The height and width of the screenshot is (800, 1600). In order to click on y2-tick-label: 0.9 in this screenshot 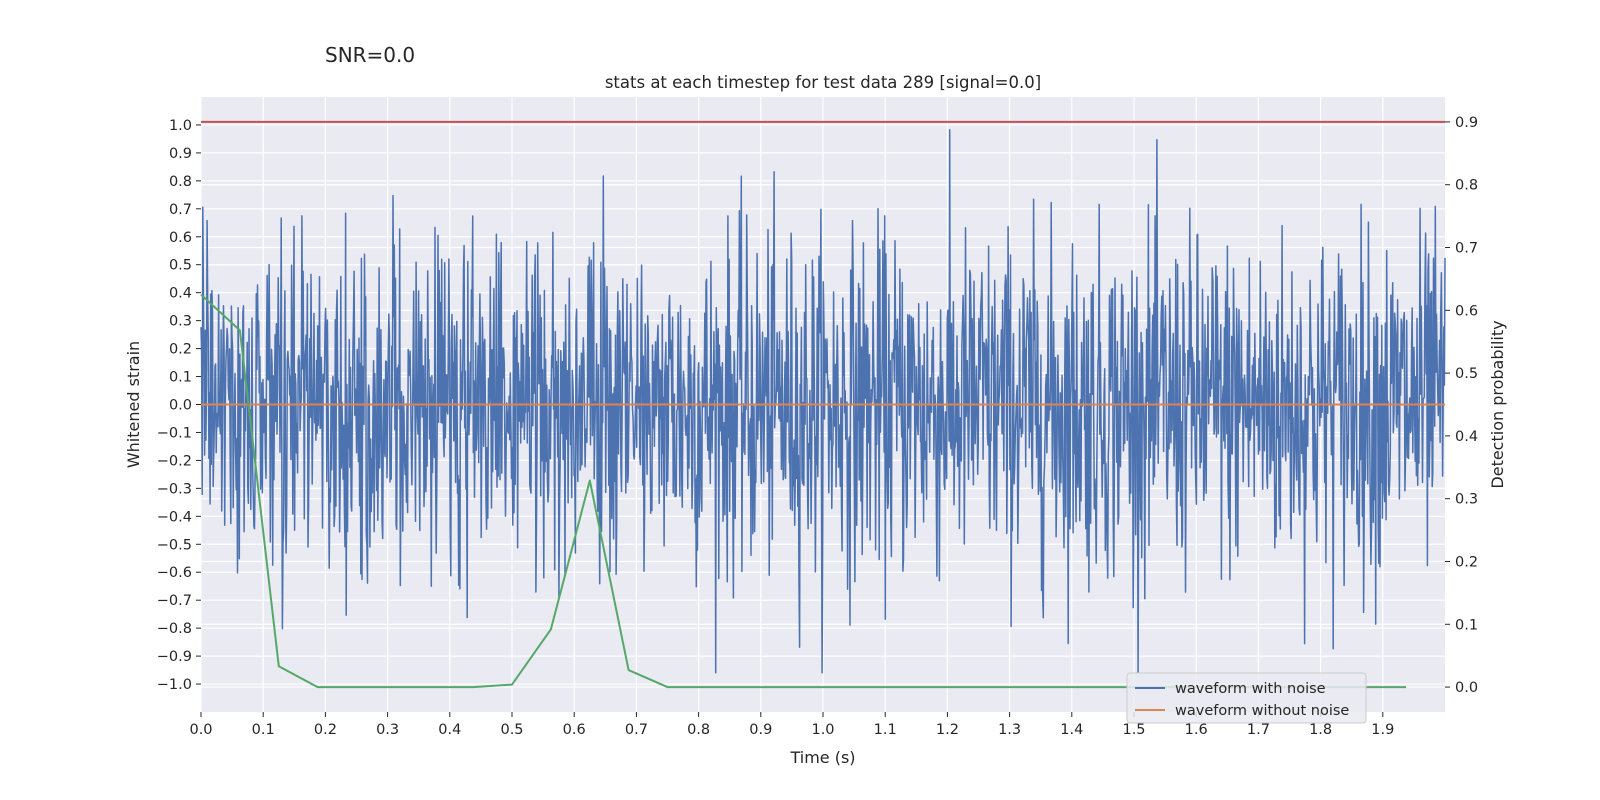, I will do `click(1466, 123)`.